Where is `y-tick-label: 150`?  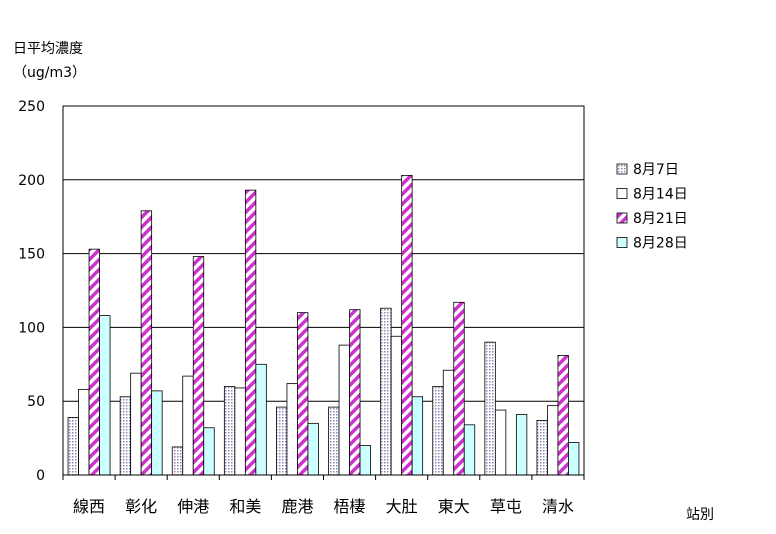 y-tick-label: 150 is located at coordinates (31, 255).